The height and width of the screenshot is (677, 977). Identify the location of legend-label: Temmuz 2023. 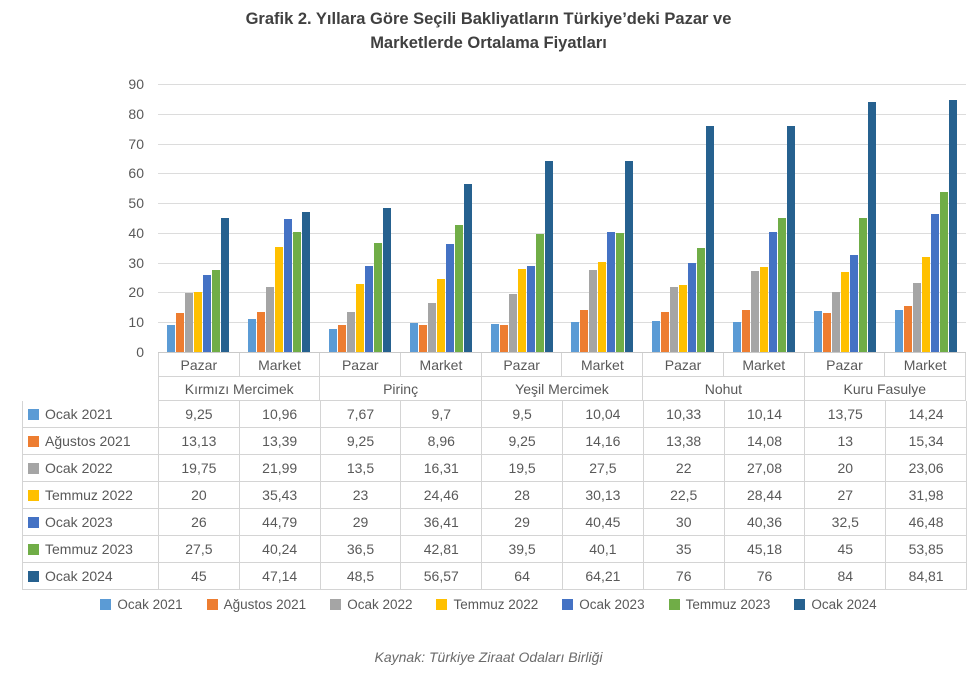
(728, 604).